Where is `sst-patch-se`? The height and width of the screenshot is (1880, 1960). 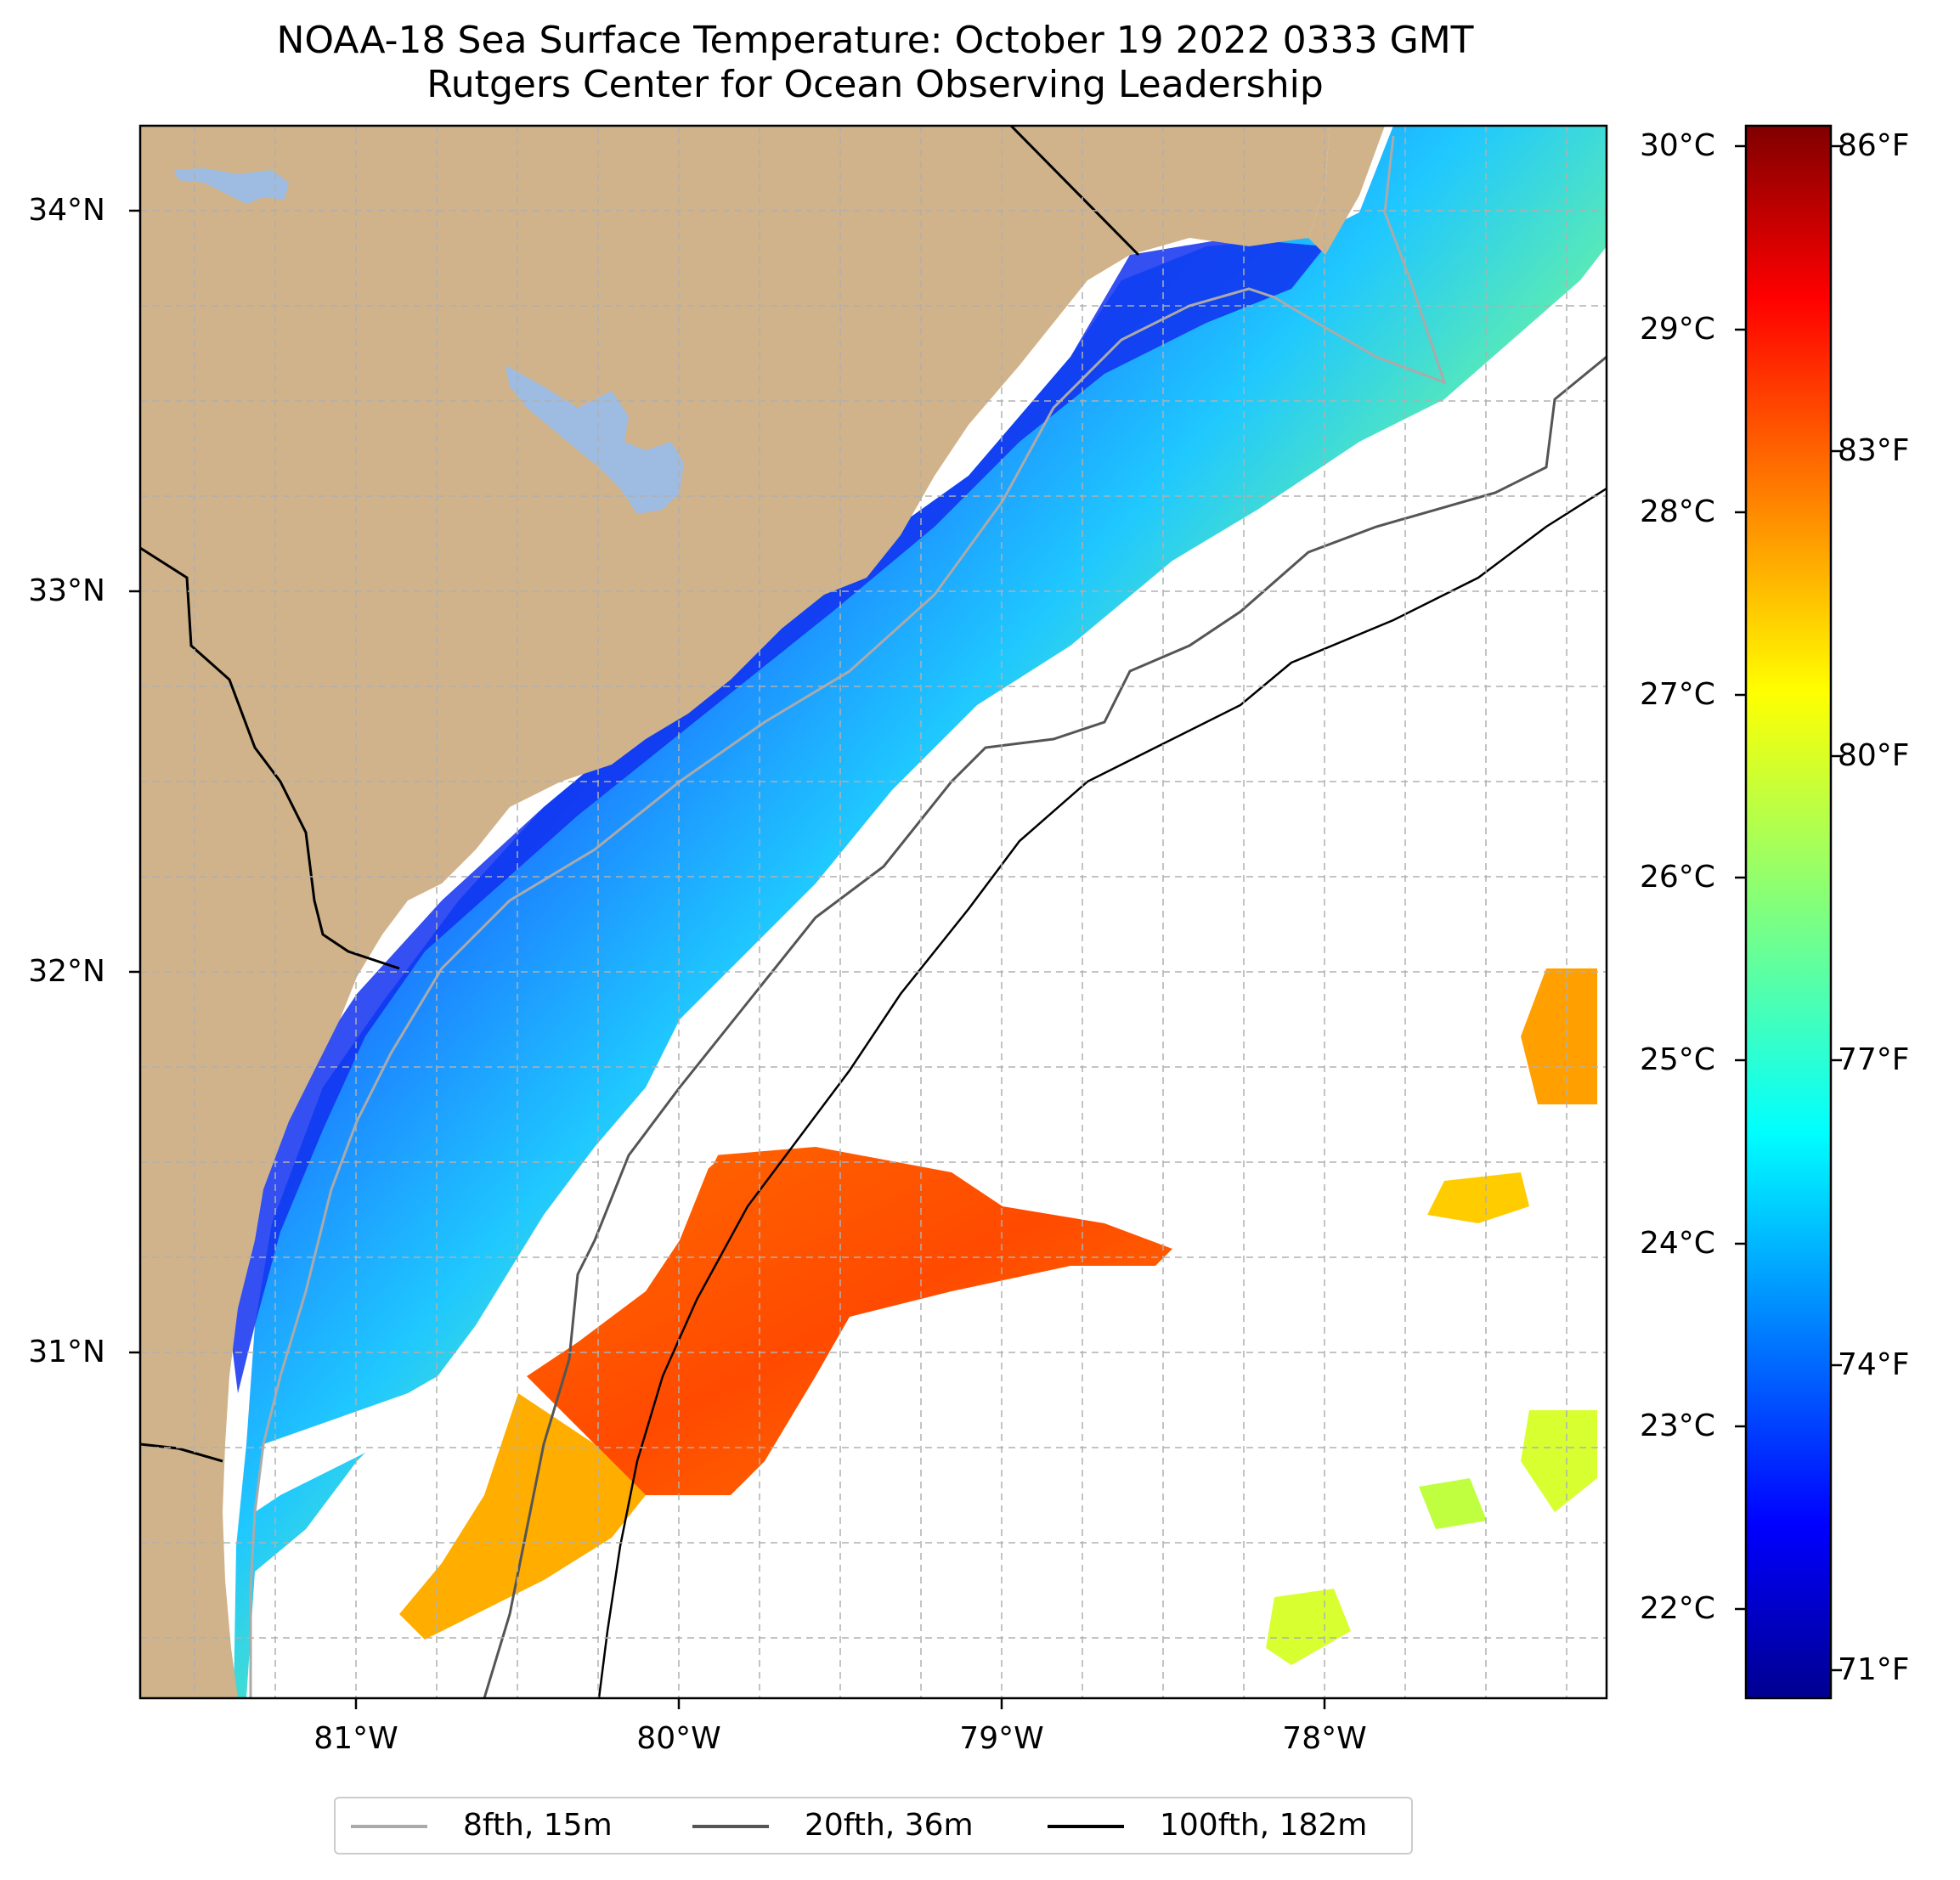
sst-patch-se is located at coordinates (1559, 1461).